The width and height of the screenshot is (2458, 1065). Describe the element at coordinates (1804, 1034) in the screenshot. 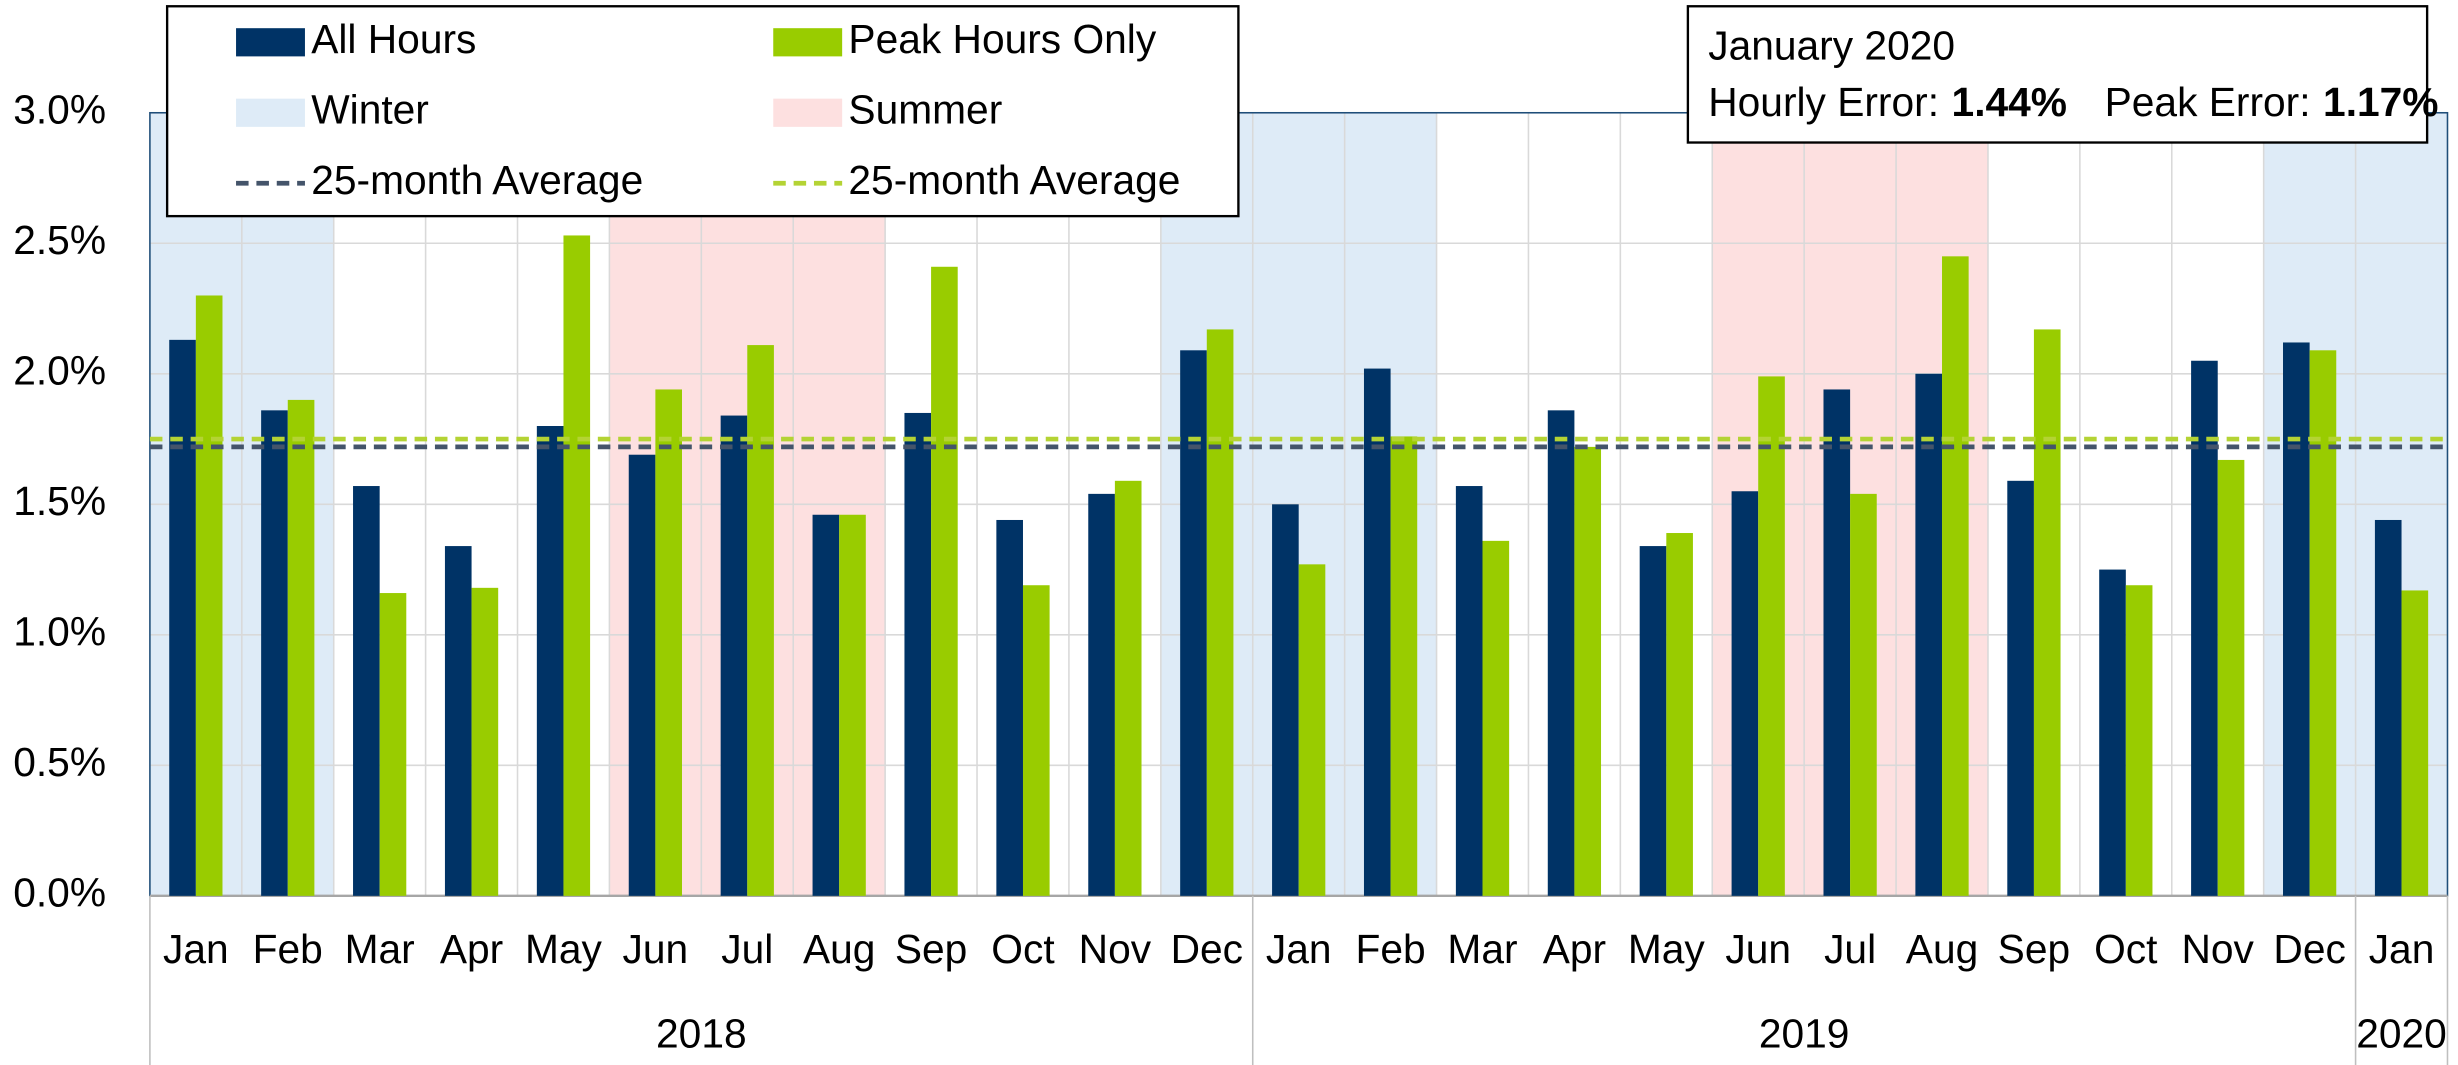

I see `group-label: 2019` at that location.